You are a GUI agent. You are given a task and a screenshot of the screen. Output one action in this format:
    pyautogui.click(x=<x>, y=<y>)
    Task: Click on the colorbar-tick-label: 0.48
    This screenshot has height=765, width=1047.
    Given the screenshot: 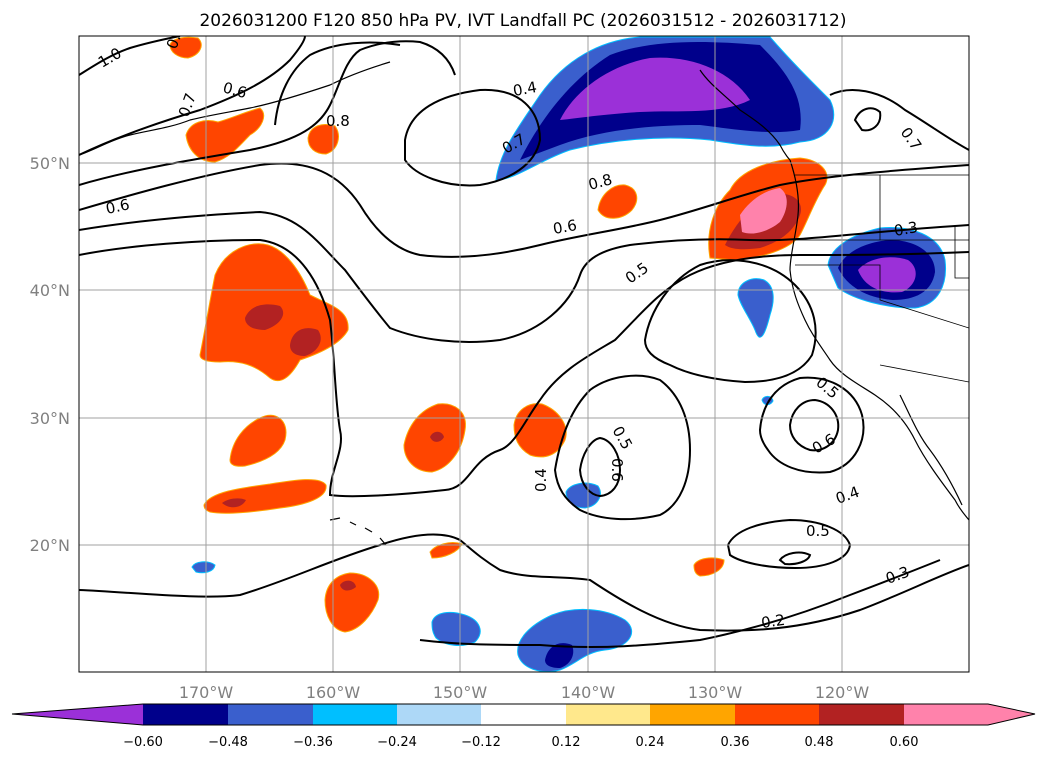 What is the action you would take?
    pyautogui.click(x=819, y=742)
    